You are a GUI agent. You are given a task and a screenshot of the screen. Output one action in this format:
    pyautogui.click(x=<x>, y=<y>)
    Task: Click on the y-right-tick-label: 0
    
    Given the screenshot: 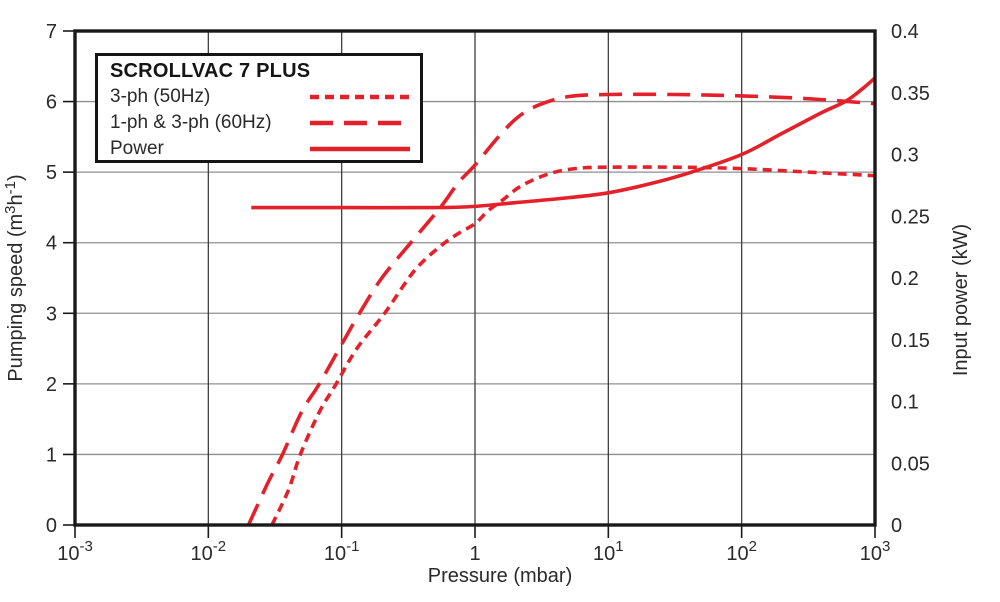 What is the action you would take?
    pyautogui.click(x=896, y=526)
    